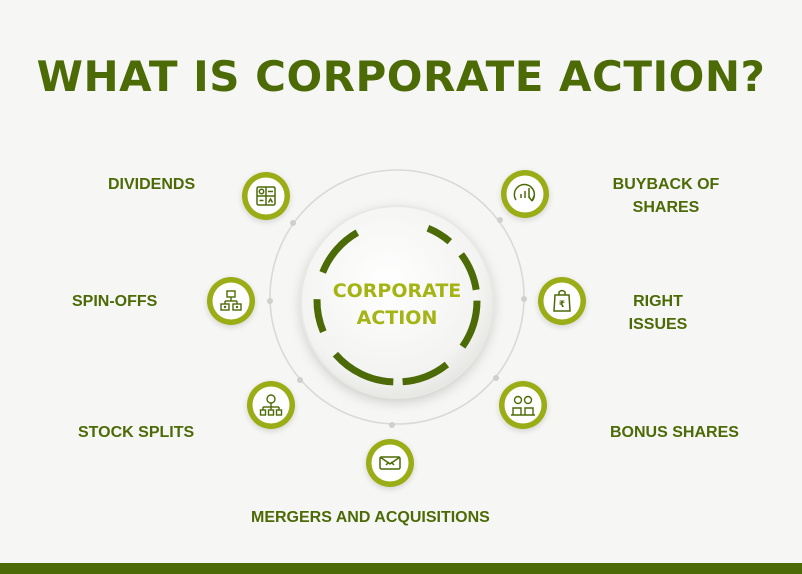 This screenshot has height=574, width=802. Describe the element at coordinates (397, 291) in the screenshot. I see `center-label-line1: CORPORATE` at that location.